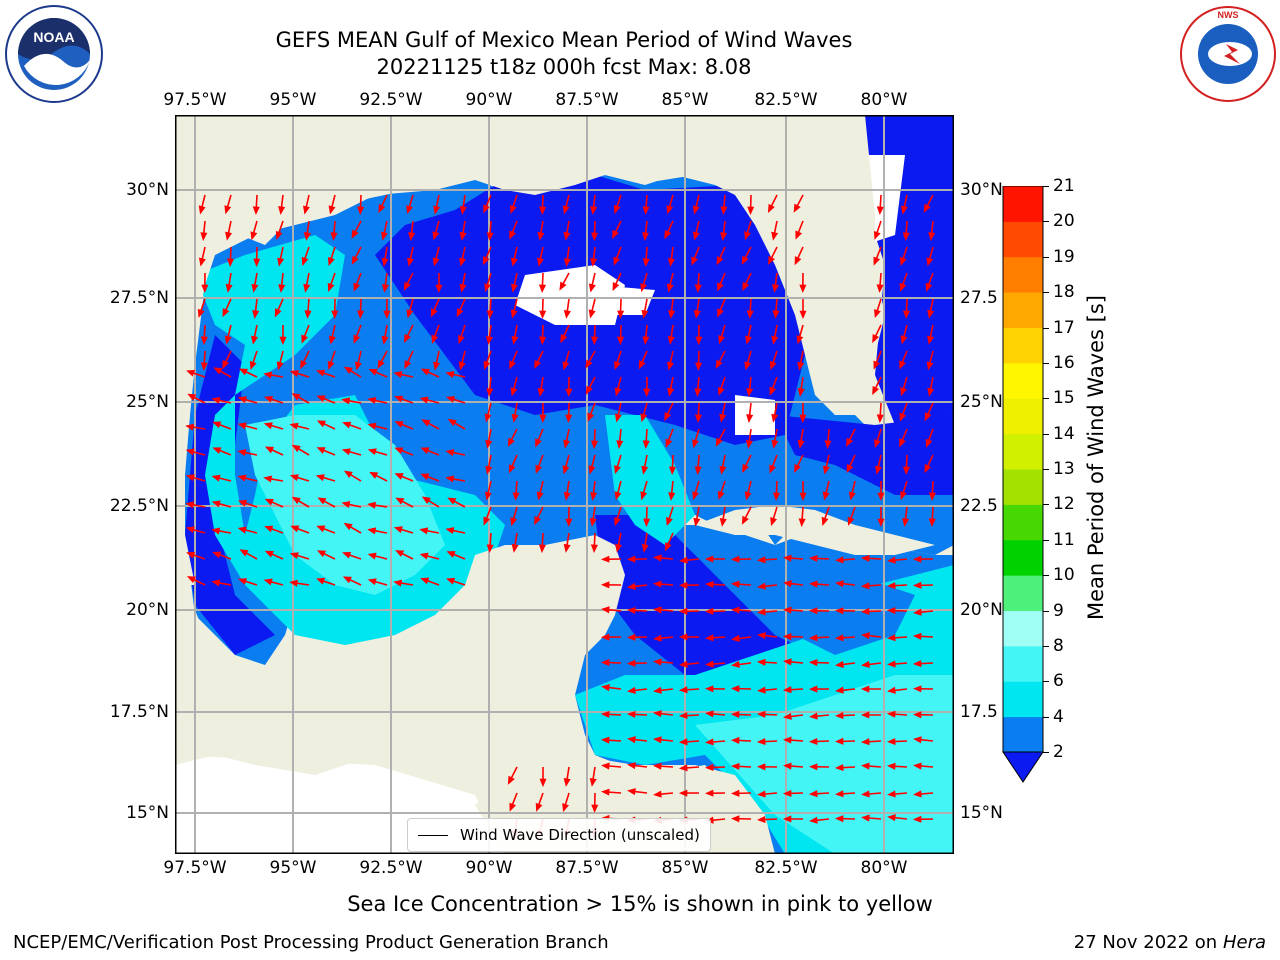 This screenshot has width=1280, height=960. Describe the element at coordinates (1023, 416) in the screenshot. I see `colorbar-segment` at that location.